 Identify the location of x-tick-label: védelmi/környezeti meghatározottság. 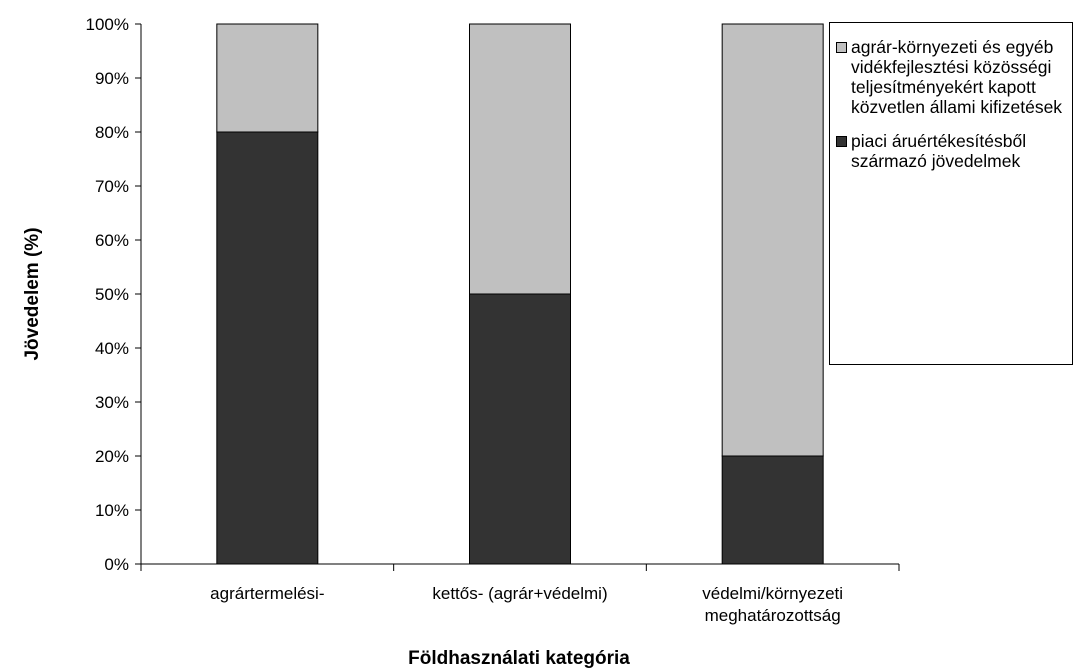
(772, 604).